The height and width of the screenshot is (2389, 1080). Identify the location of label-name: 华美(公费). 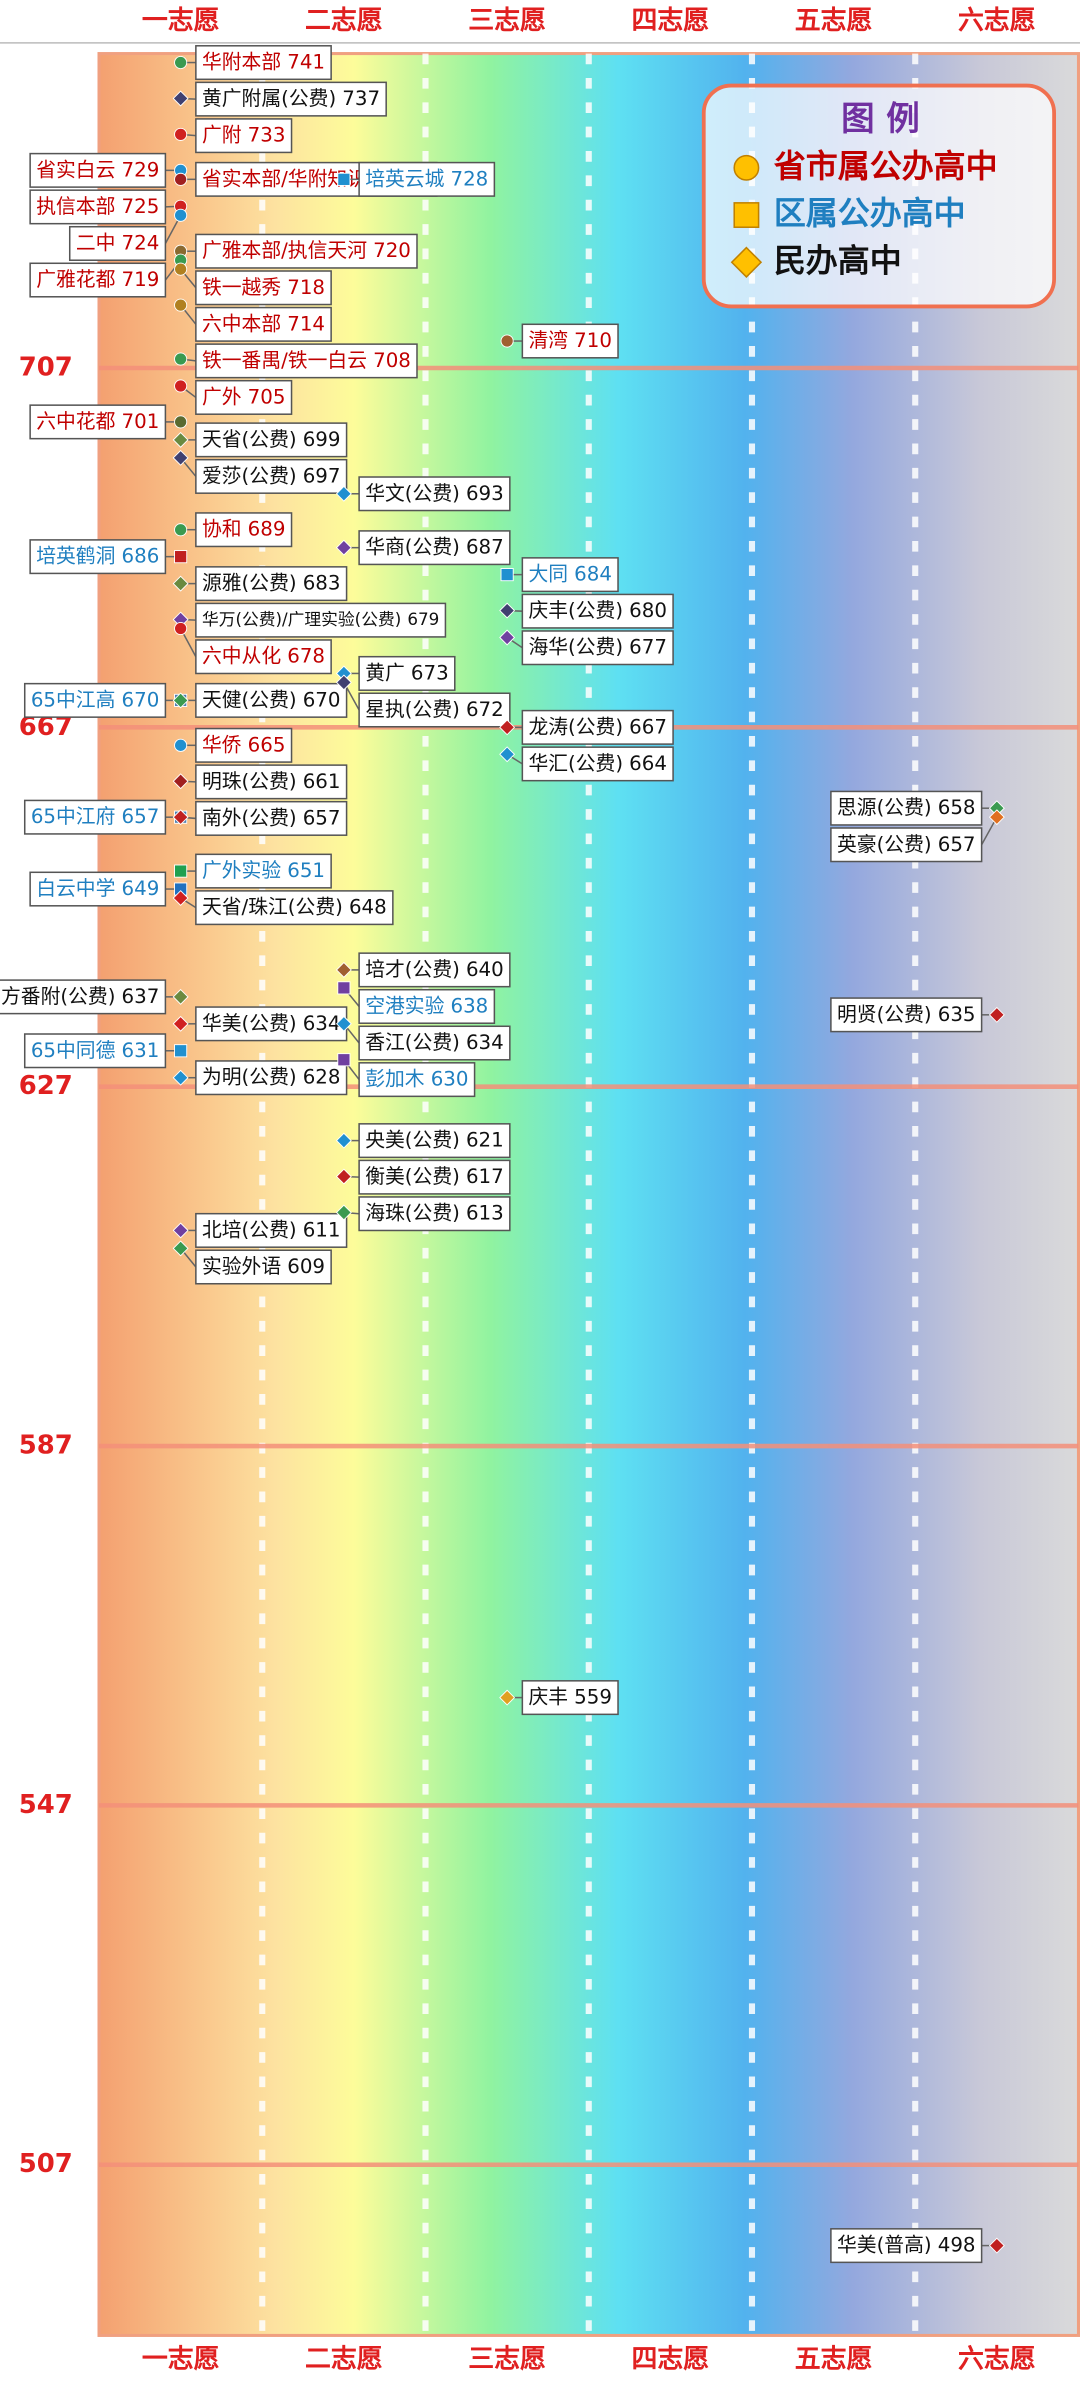
(249, 1022).